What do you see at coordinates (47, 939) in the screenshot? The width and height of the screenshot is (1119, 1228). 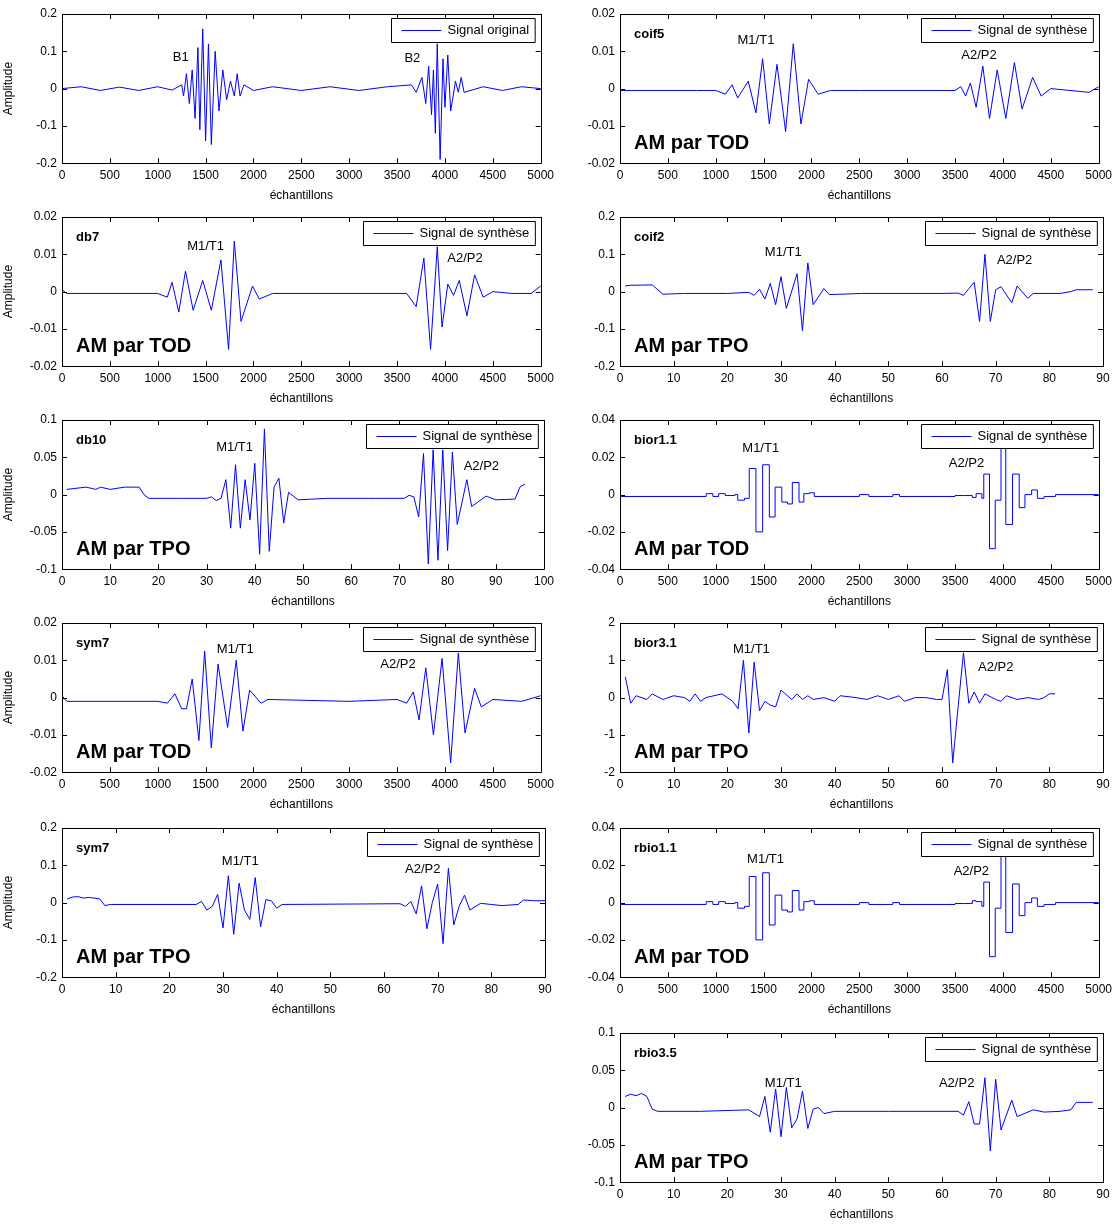 I see `y-tick-label: -0.1` at bounding box center [47, 939].